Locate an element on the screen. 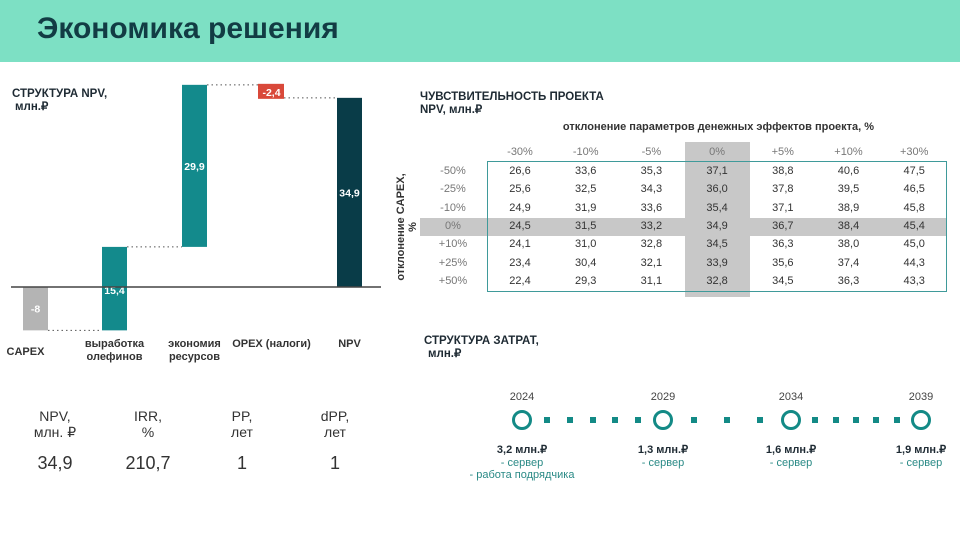  timeline-cost: 1,6 млн.₽ - сервер is located at coordinates (791, 456).